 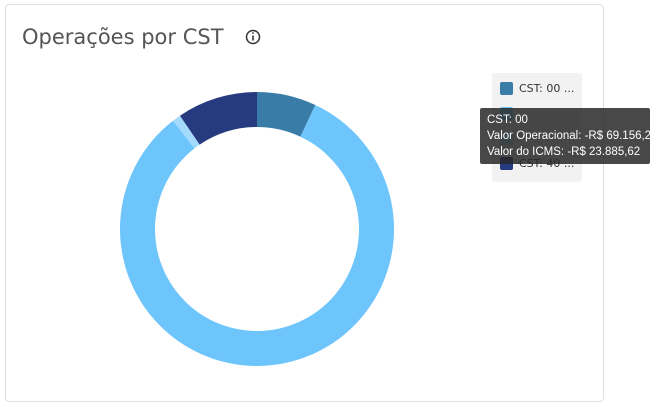 What do you see at coordinates (506, 88) in the screenshot?
I see `legend-swatch` at bounding box center [506, 88].